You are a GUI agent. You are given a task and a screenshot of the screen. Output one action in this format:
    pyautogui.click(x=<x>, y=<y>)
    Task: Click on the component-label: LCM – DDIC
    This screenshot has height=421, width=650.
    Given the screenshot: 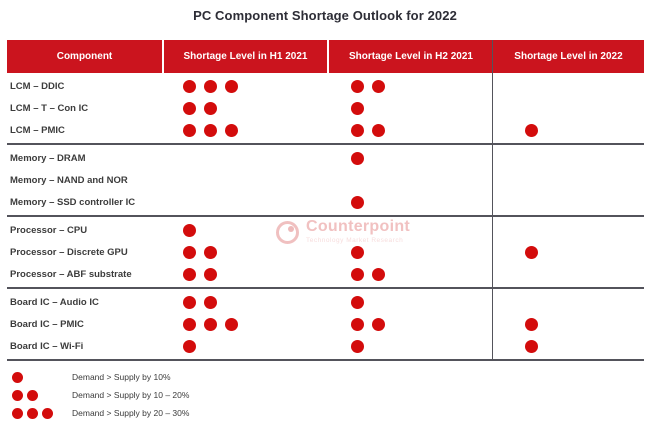 What is the action you would take?
    pyautogui.click(x=37, y=86)
    